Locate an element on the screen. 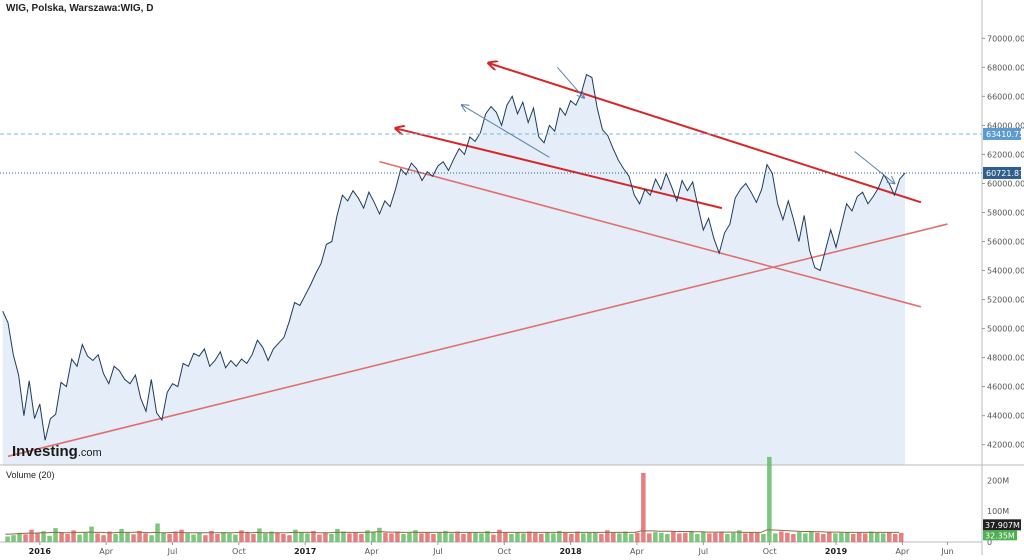  y-tick-label: 48000.00 is located at coordinates (1005, 358).